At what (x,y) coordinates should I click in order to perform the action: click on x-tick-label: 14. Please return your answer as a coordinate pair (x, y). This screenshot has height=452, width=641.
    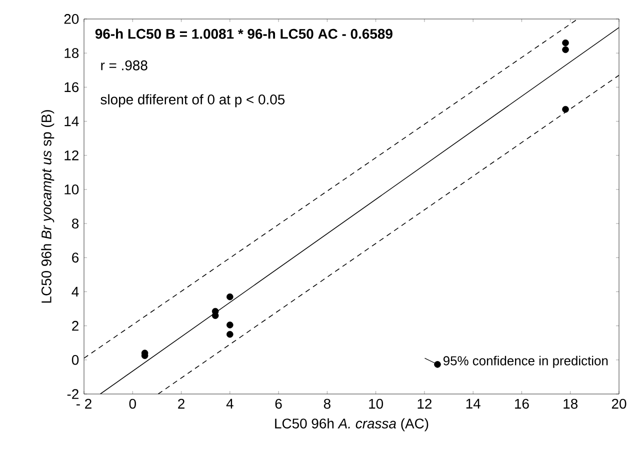
    Looking at the image, I should click on (473, 403).